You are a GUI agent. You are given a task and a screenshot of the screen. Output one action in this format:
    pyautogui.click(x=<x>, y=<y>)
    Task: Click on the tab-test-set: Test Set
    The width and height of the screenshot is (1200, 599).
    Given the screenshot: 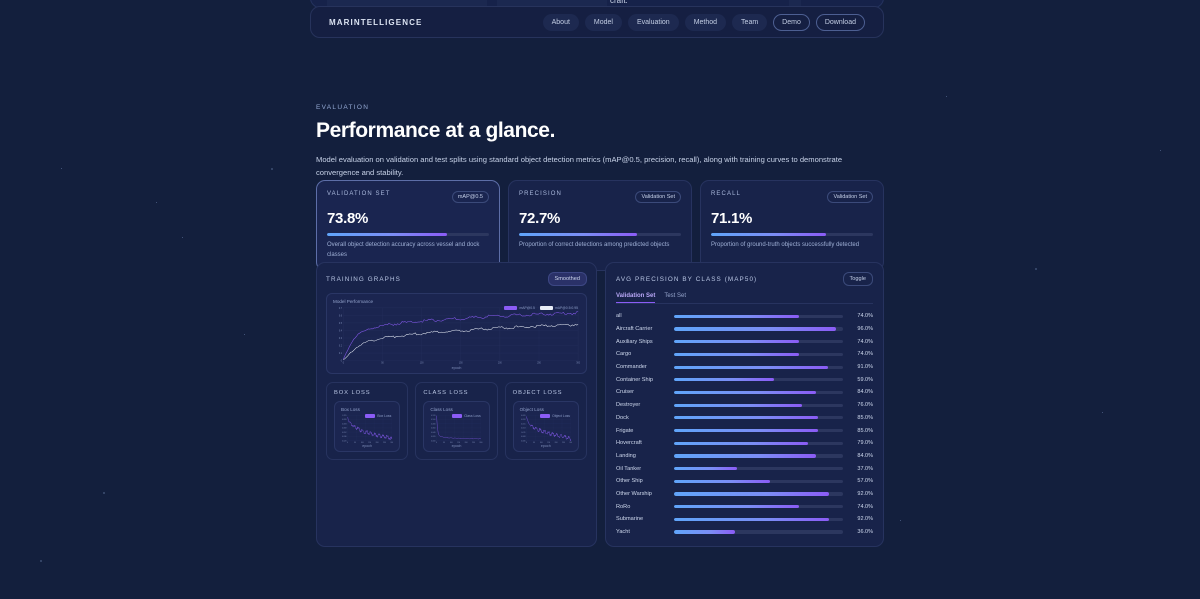 What is the action you would take?
    pyautogui.click(x=675, y=296)
    